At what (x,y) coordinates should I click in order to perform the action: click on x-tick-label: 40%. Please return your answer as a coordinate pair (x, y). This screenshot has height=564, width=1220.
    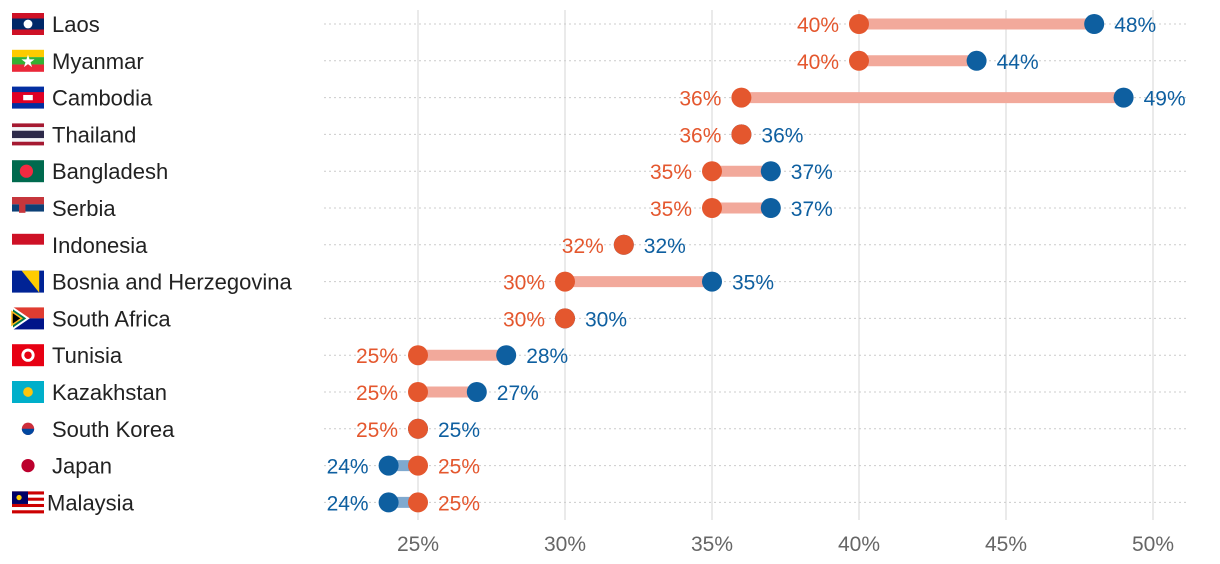
    Looking at the image, I should click on (859, 544).